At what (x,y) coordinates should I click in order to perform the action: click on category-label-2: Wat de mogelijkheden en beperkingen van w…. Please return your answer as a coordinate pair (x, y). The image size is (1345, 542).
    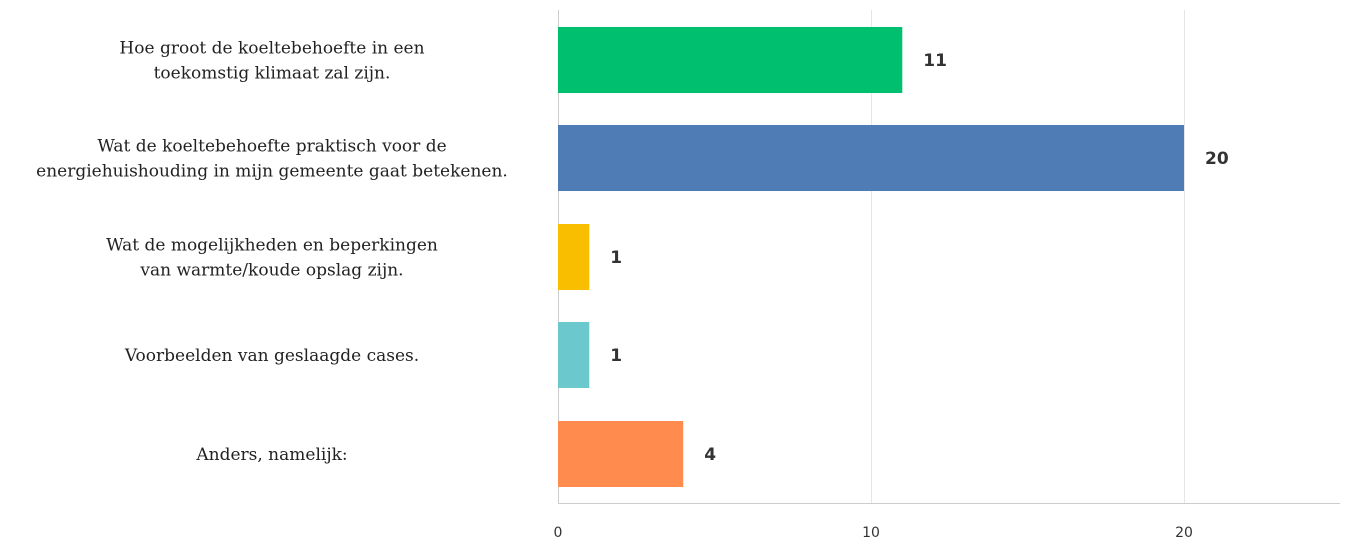
    Looking at the image, I should click on (272, 258).